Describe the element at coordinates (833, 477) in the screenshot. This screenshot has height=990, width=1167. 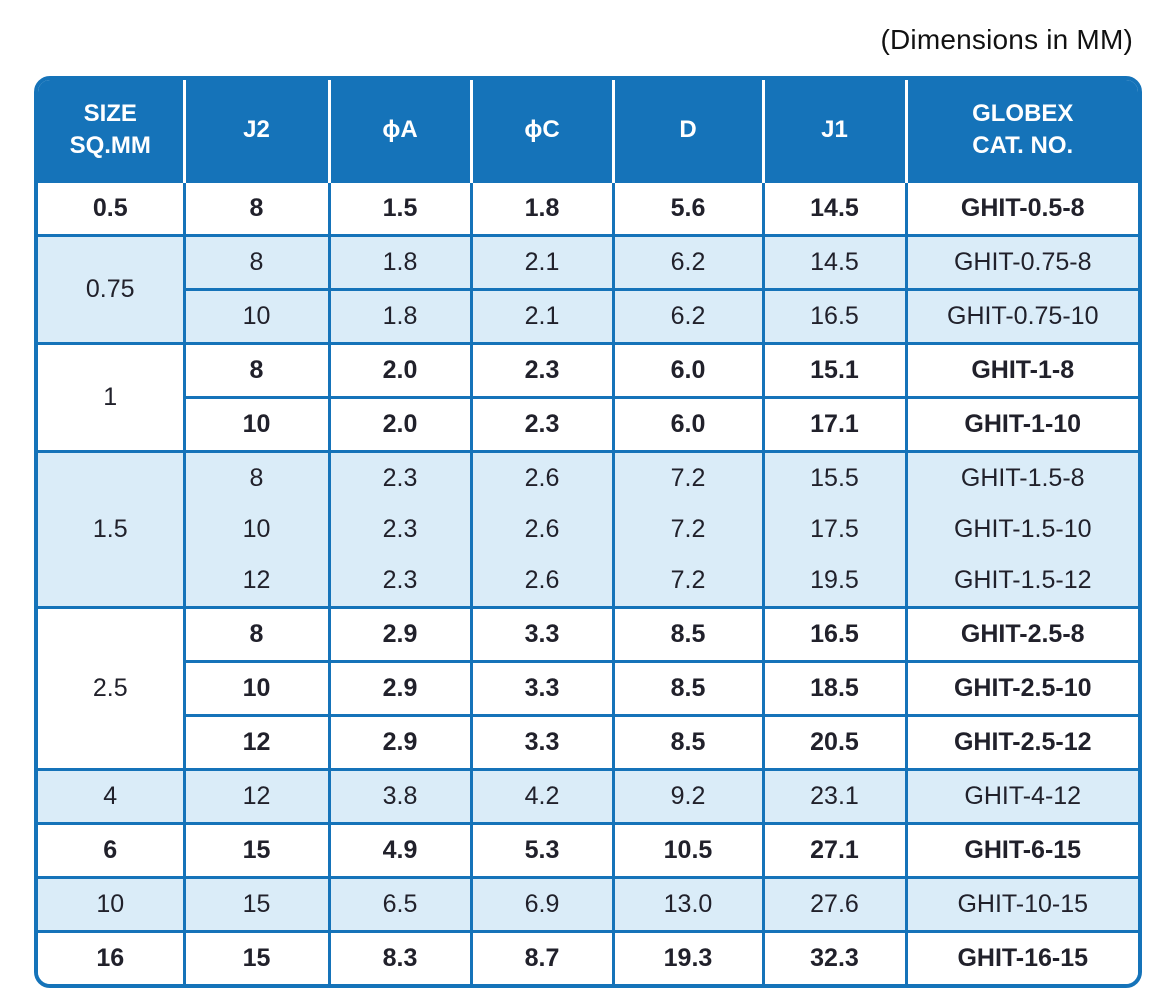
I see `cell-j1: 15.5` at that location.